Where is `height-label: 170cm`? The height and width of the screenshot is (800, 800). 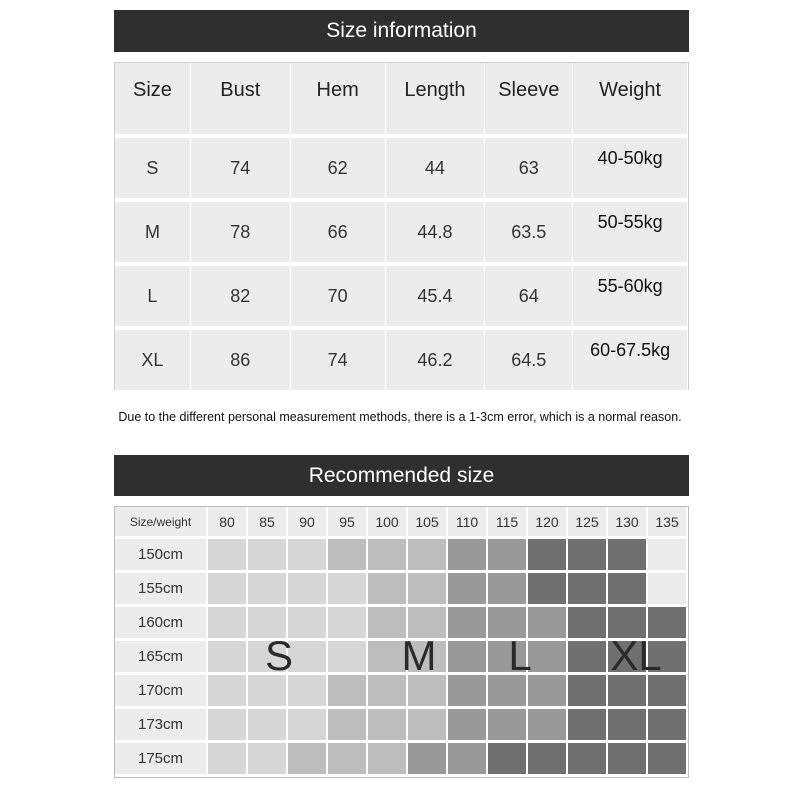 height-label: 170cm is located at coordinates (161, 692).